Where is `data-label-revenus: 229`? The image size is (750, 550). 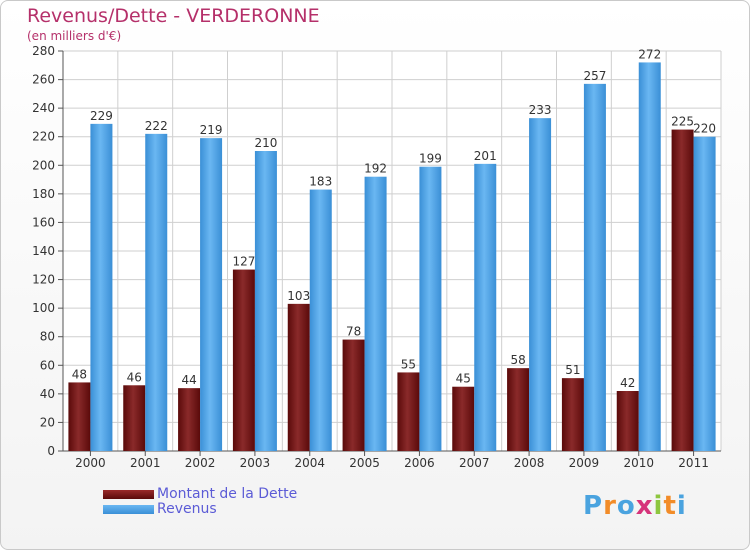
data-label-revenus: 229 is located at coordinates (101, 116).